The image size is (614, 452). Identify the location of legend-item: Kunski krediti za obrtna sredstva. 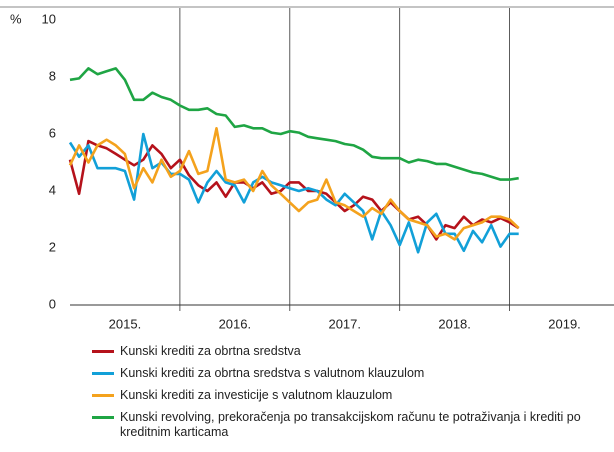
(342, 351).